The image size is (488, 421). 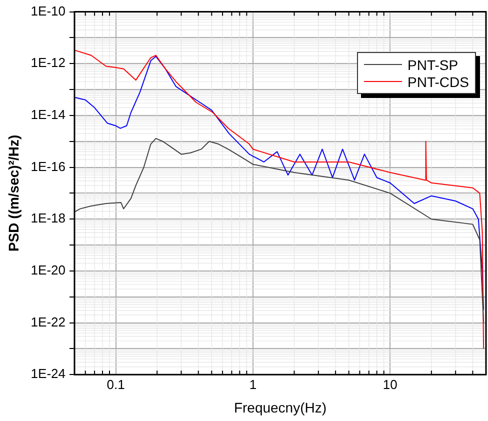 What do you see at coordinates (433, 64) in the screenshot?
I see `legend-label: PNT-SP` at bounding box center [433, 64].